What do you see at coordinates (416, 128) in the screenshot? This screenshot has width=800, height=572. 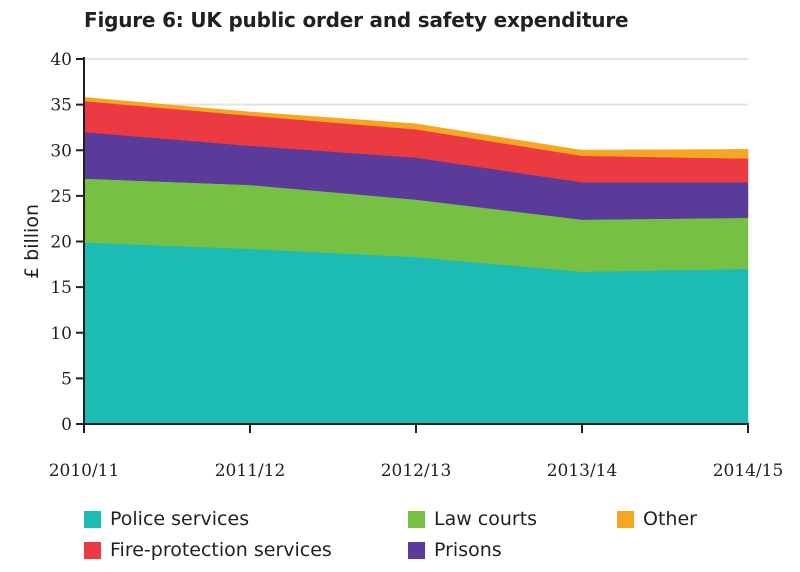 I see `area-other` at bounding box center [416, 128].